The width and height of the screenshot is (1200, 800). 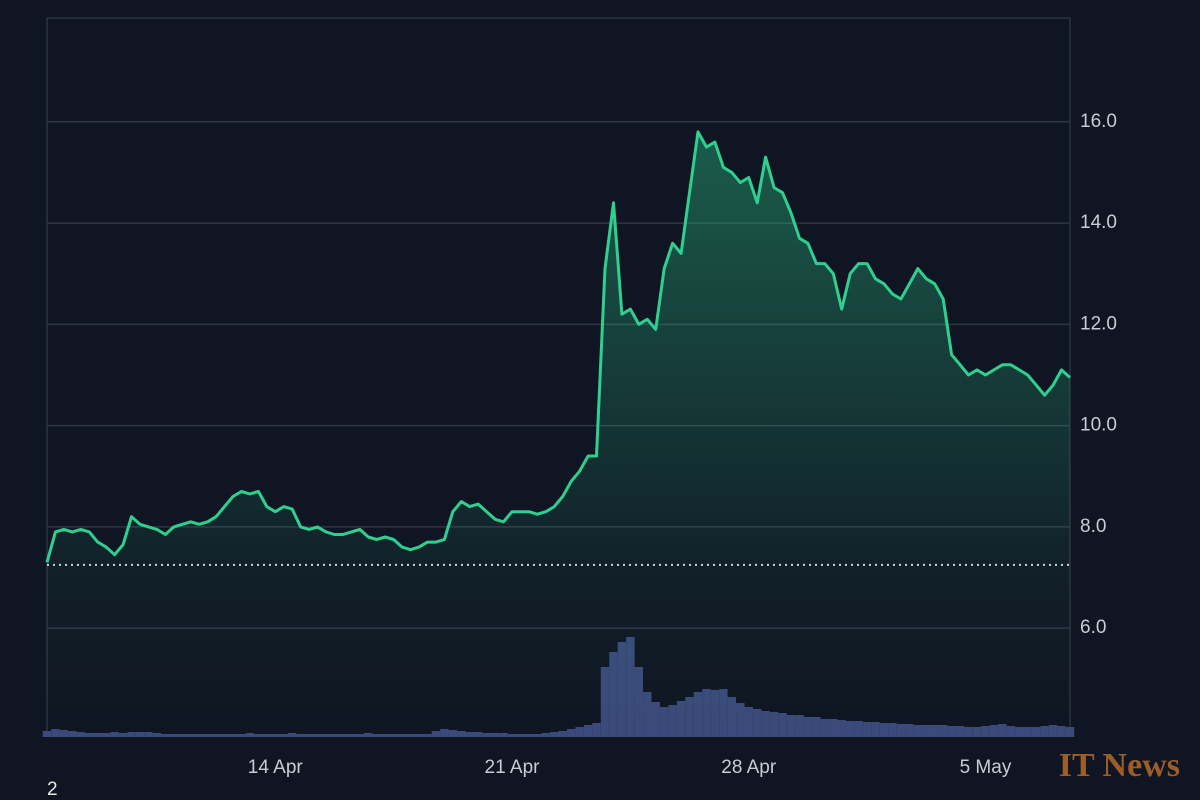 What do you see at coordinates (276, 767) in the screenshot?
I see `x-tick-label: 14 Apr` at bounding box center [276, 767].